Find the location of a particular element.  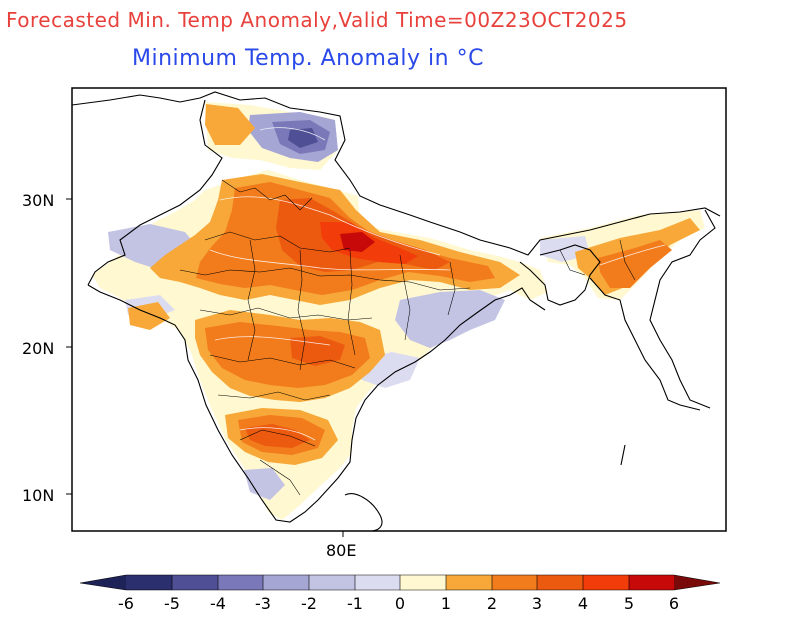

colorbar-label: 2 is located at coordinates (492, 603).